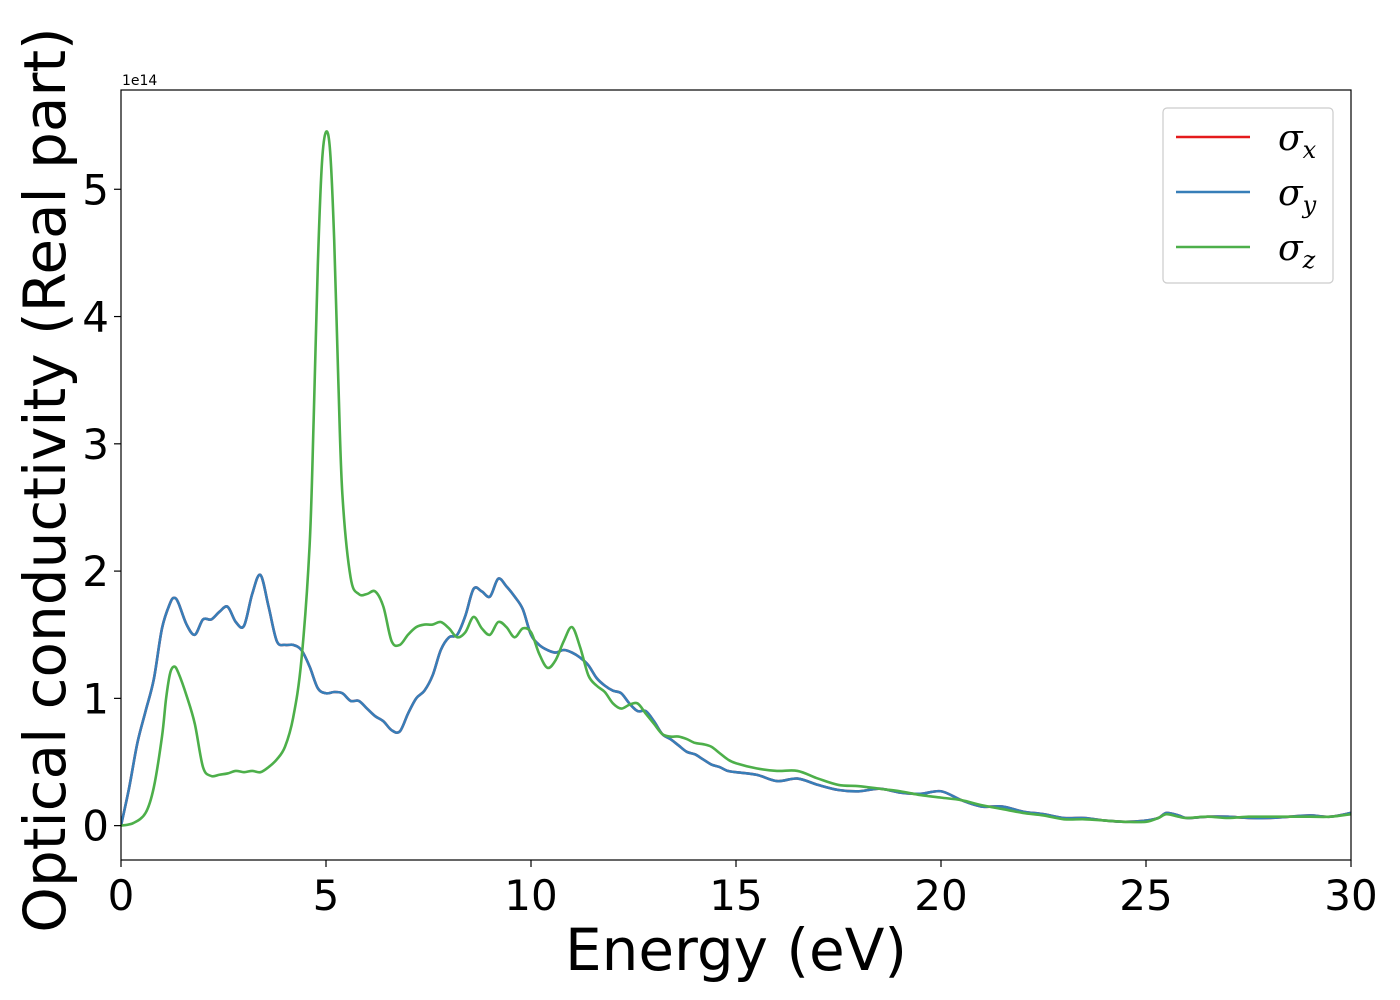 This screenshot has width=1400, height=1000. I want to click on y-tick-label: 3, so click(95, 444).